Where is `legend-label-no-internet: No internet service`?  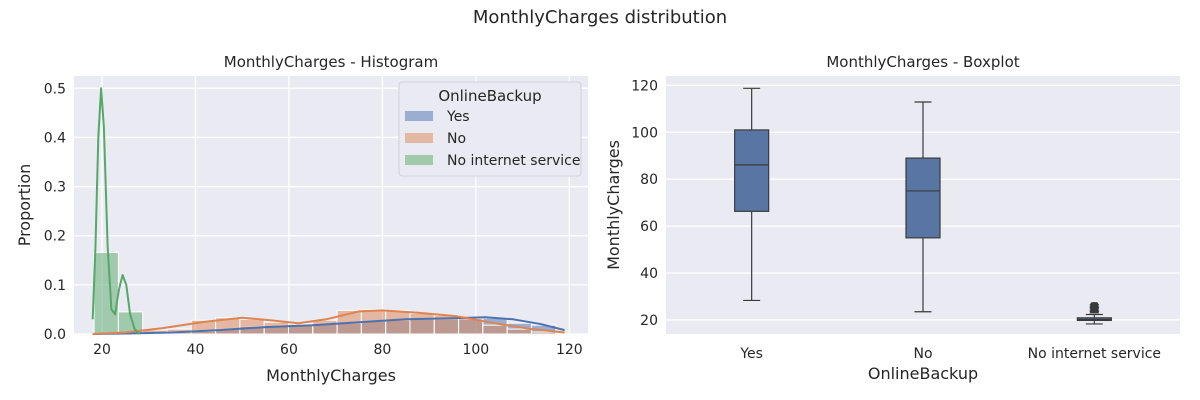
legend-label-no-internet: No internet service is located at coordinates (513, 161).